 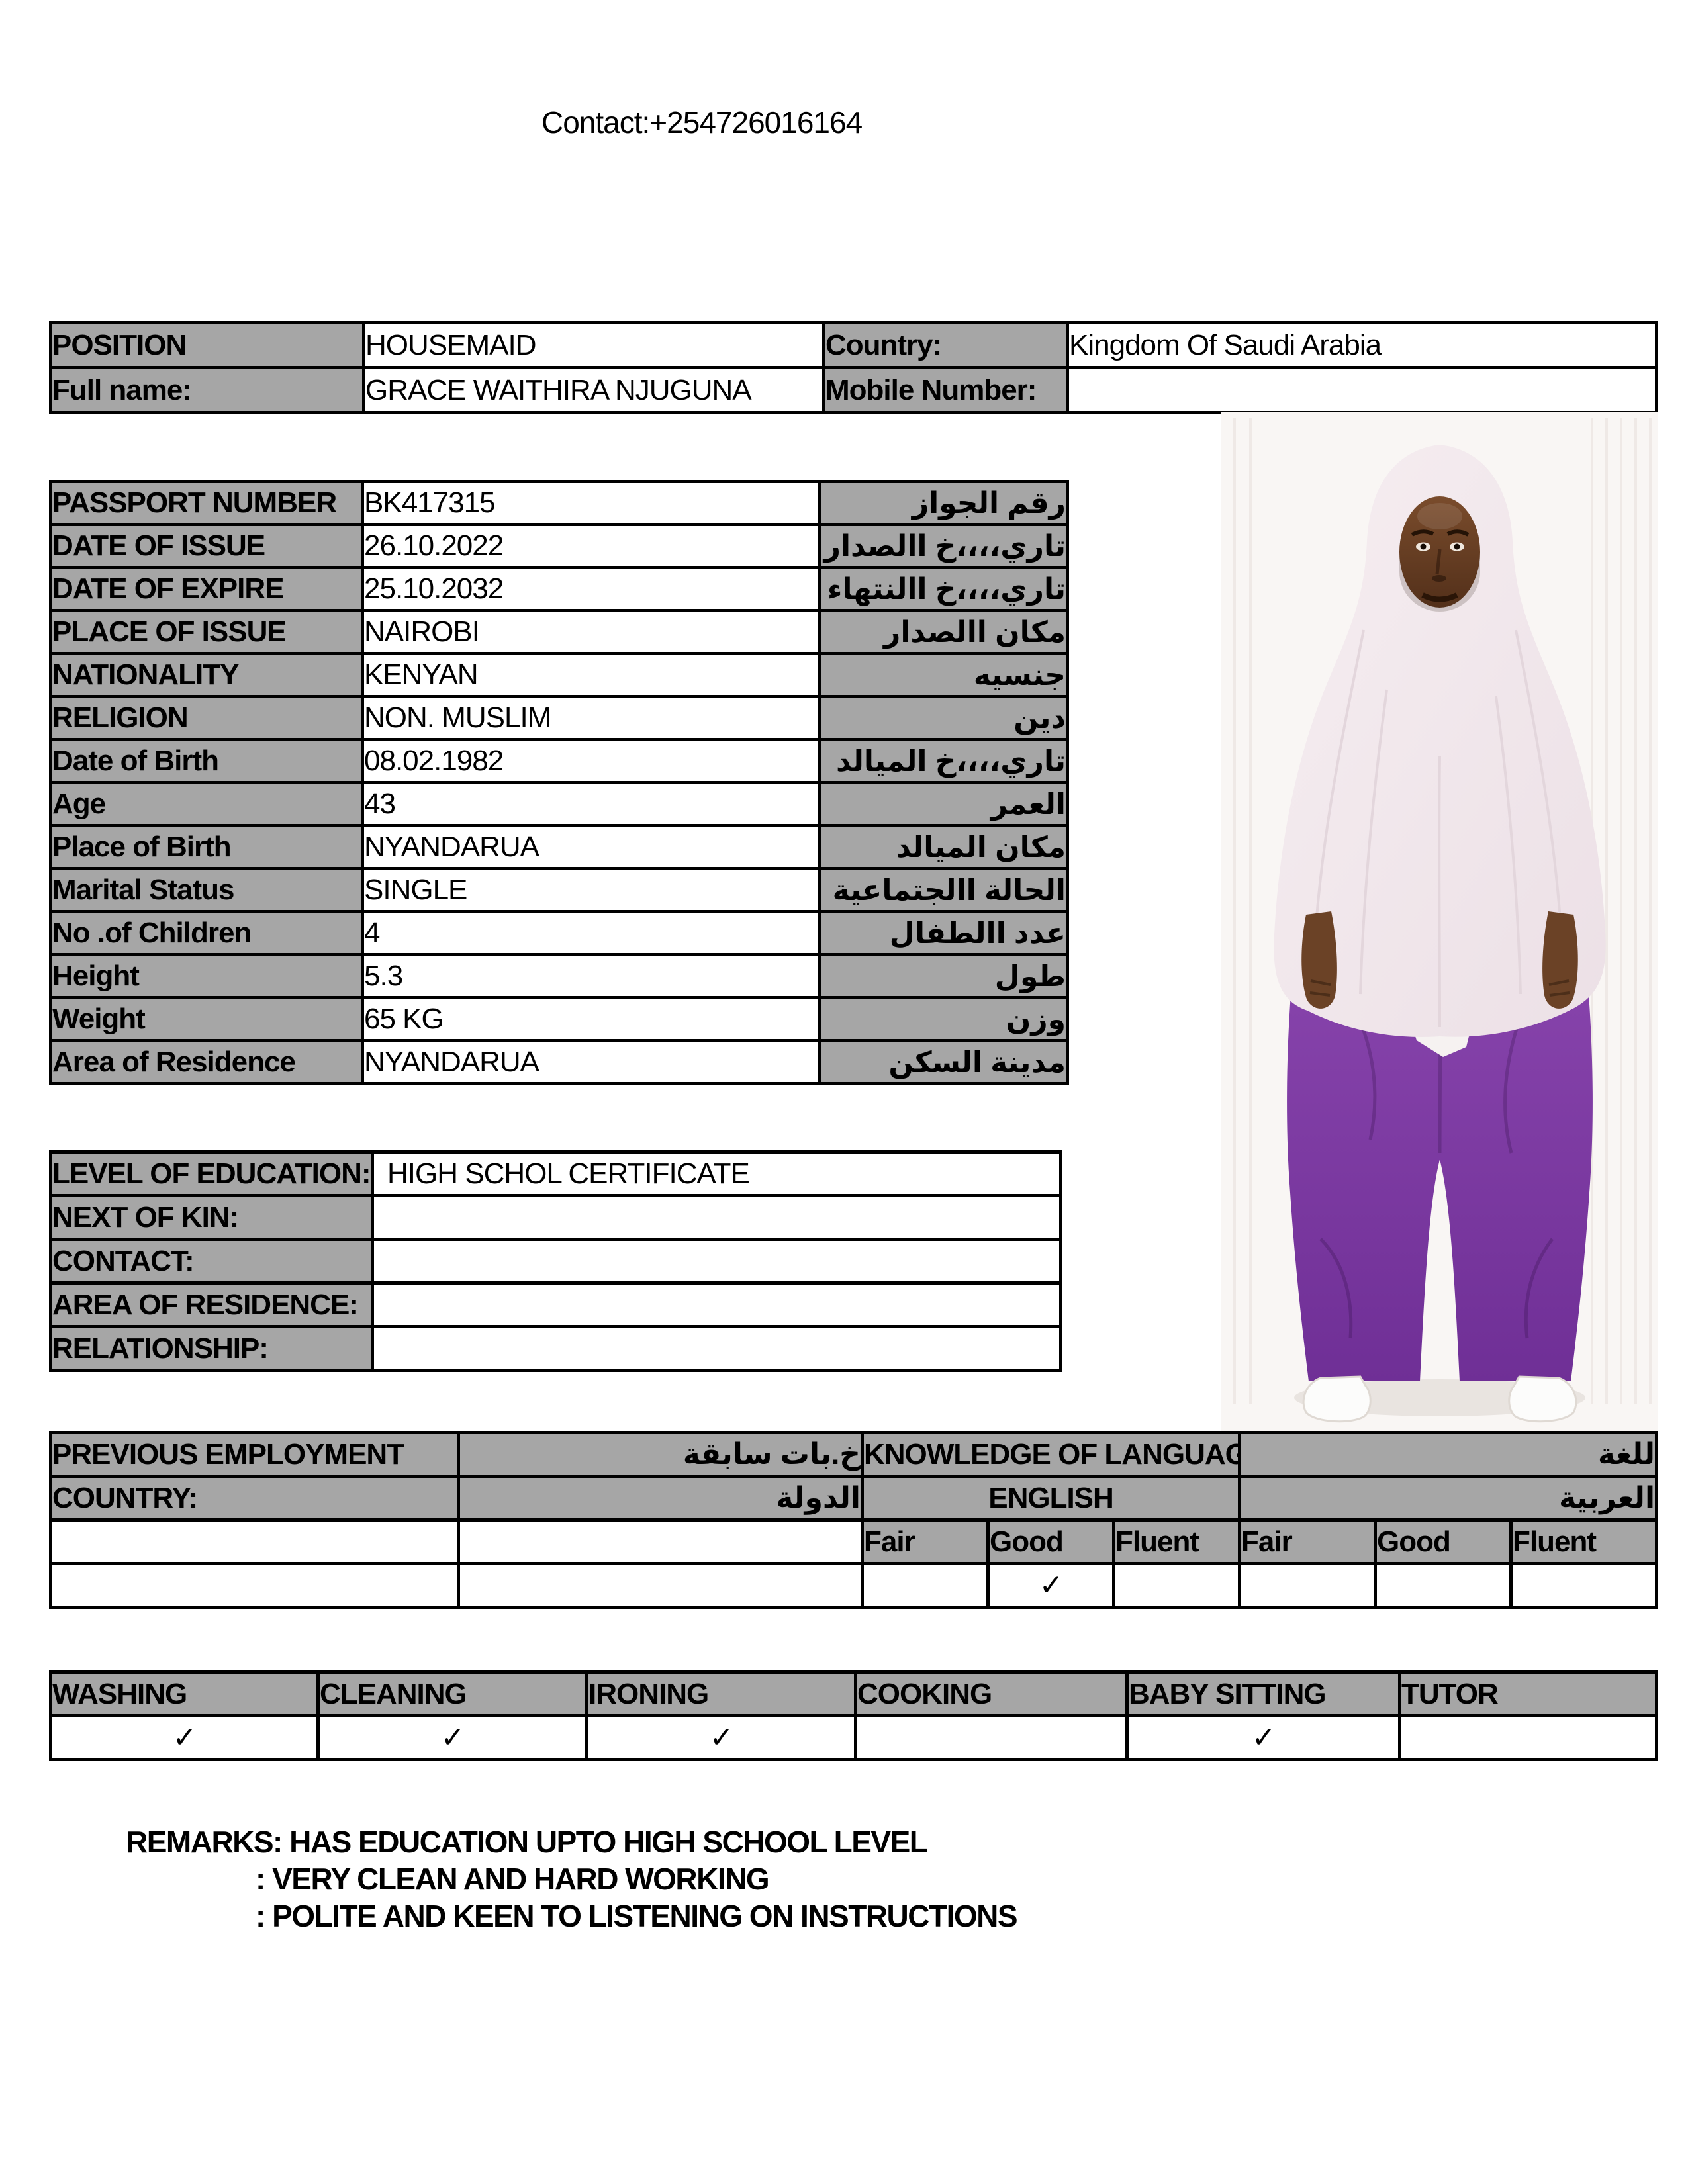 What do you see at coordinates (559, 847) in the screenshot?
I see `table-row: Place of Birth NYANDARUA مكان الميالد` at bounding box center [559, 847].